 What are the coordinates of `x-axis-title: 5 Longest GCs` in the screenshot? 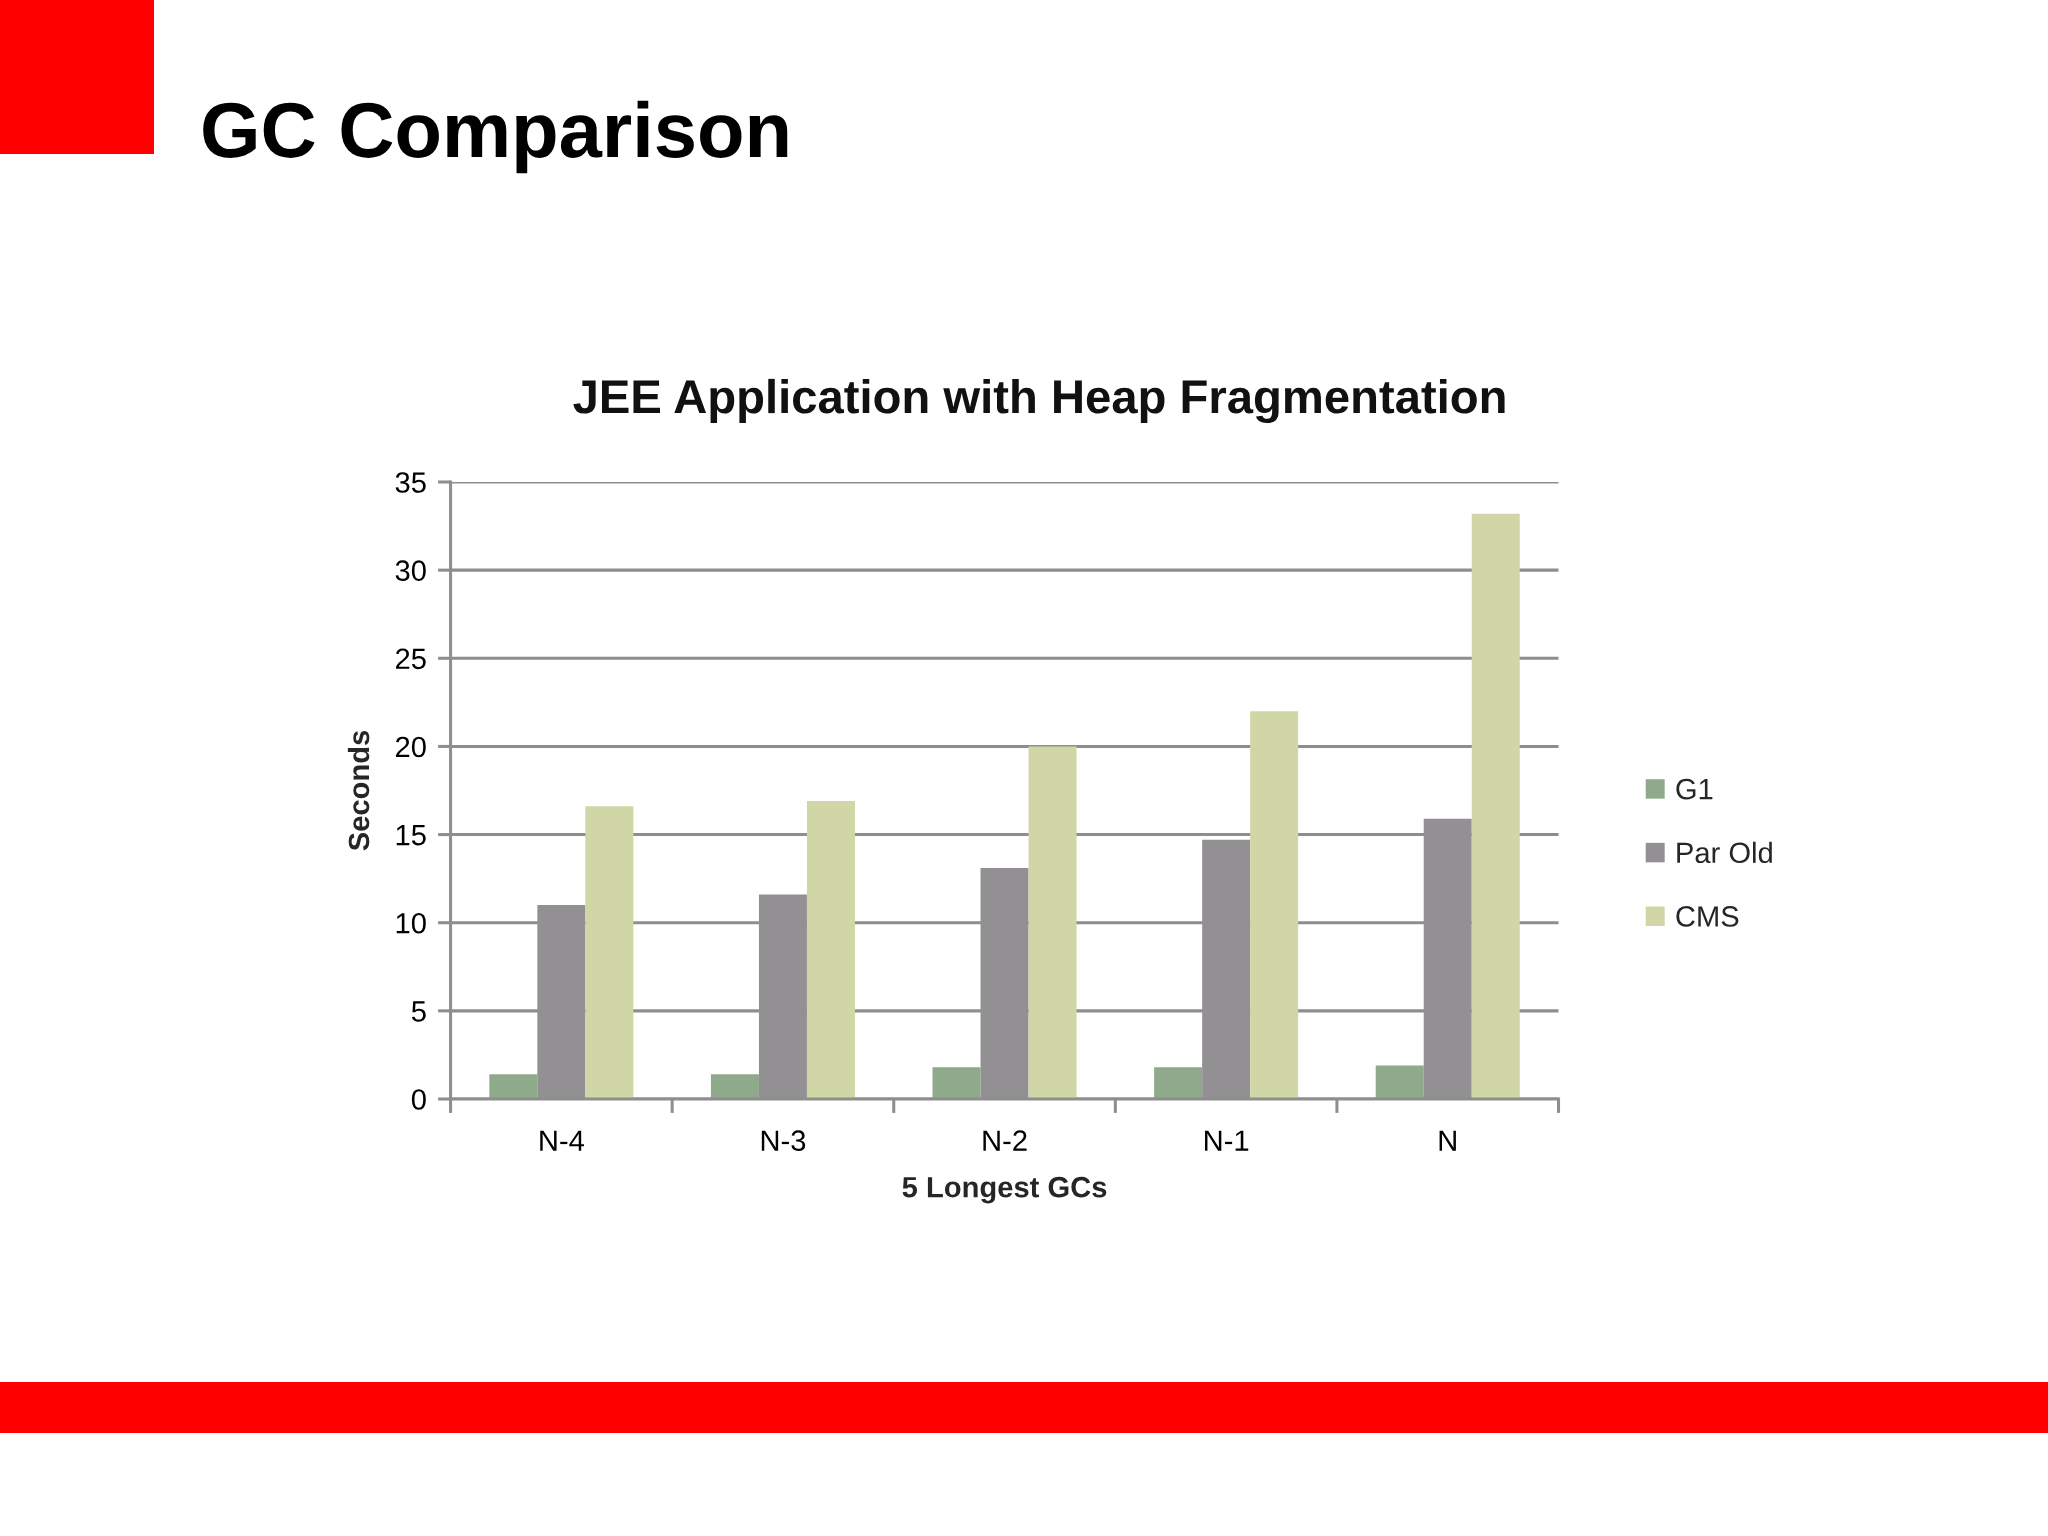 It's located at (1004, 1190).